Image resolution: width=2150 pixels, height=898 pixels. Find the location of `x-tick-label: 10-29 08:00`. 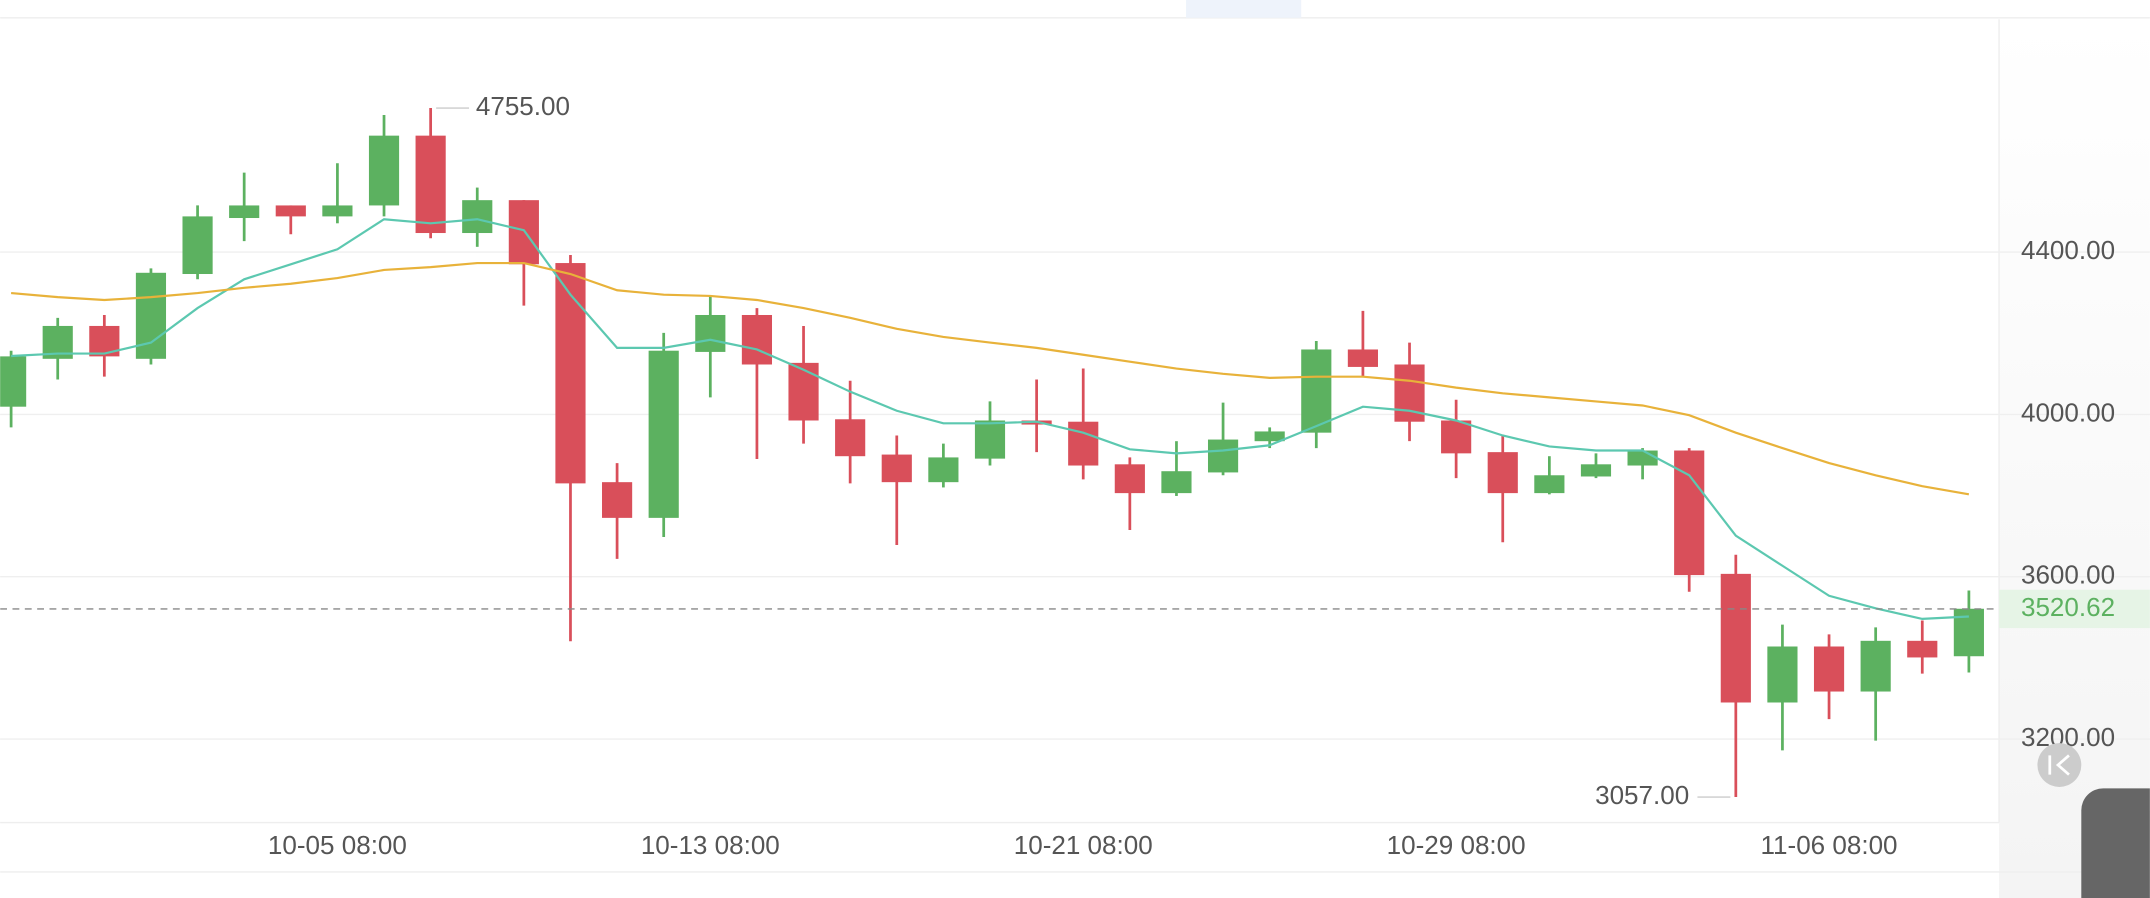

x-tick-label: 10-29 08:00 is located at coordinates (1456, 845).